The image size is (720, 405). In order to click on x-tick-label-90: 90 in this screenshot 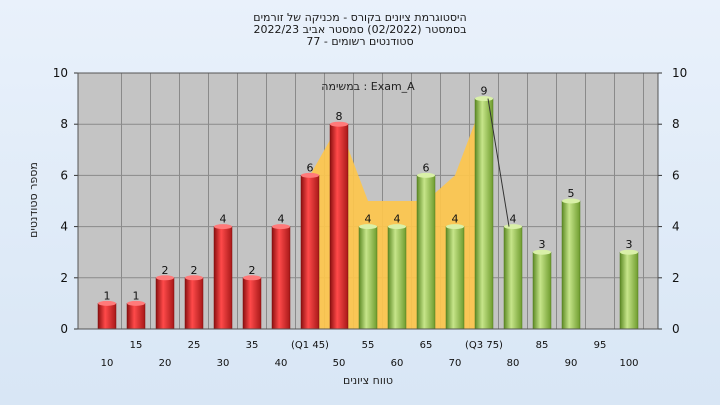, I will do `click(571, 363)`.